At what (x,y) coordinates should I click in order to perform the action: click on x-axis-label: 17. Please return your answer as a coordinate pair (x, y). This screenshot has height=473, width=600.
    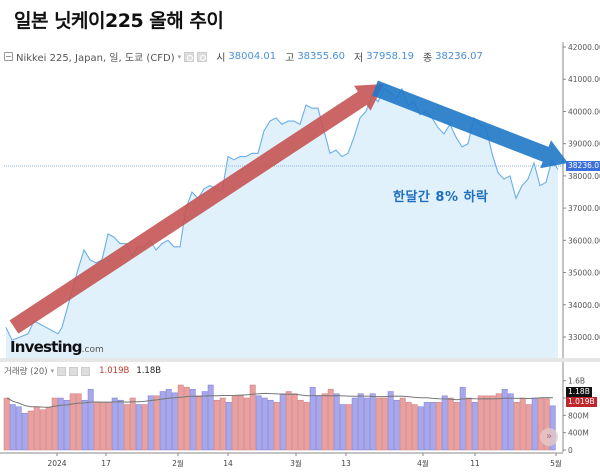
    Looking at the image, I should click on (106, 463).